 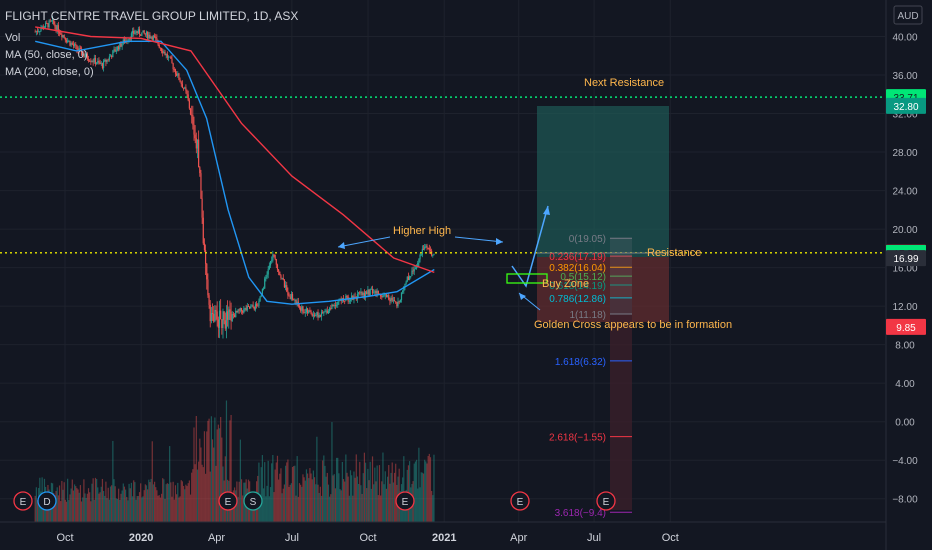 What do you see at coordinates (906, 326) in the screenshot?
I see `price-tag` at bounding box center [906, 326].